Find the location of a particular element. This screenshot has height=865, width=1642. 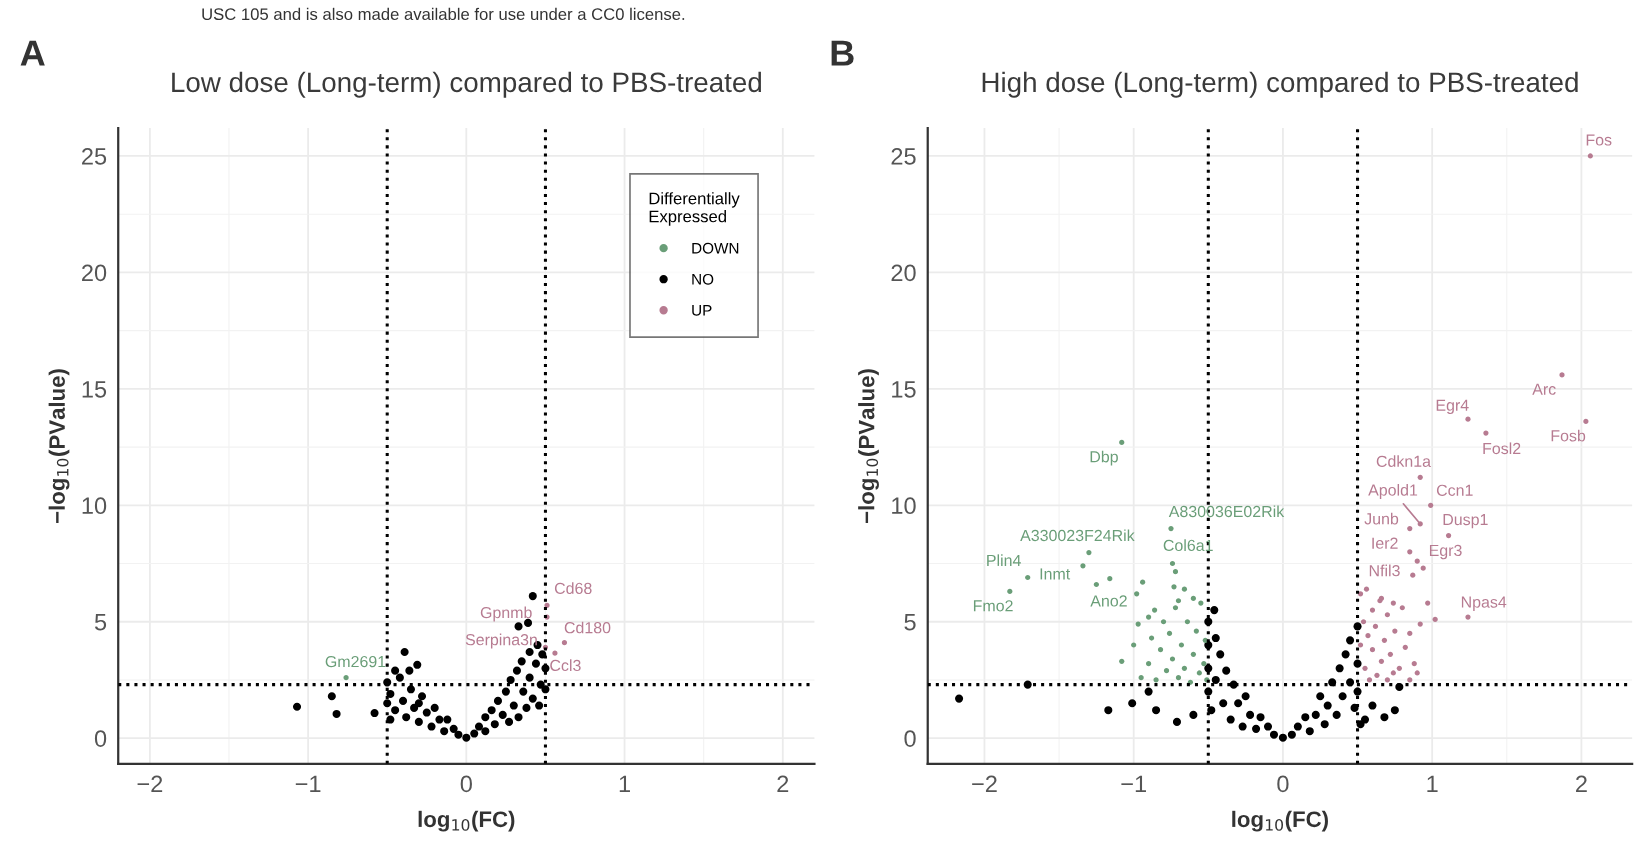

legend-title: Differentially Expressed is located at coordinates (694, 209).